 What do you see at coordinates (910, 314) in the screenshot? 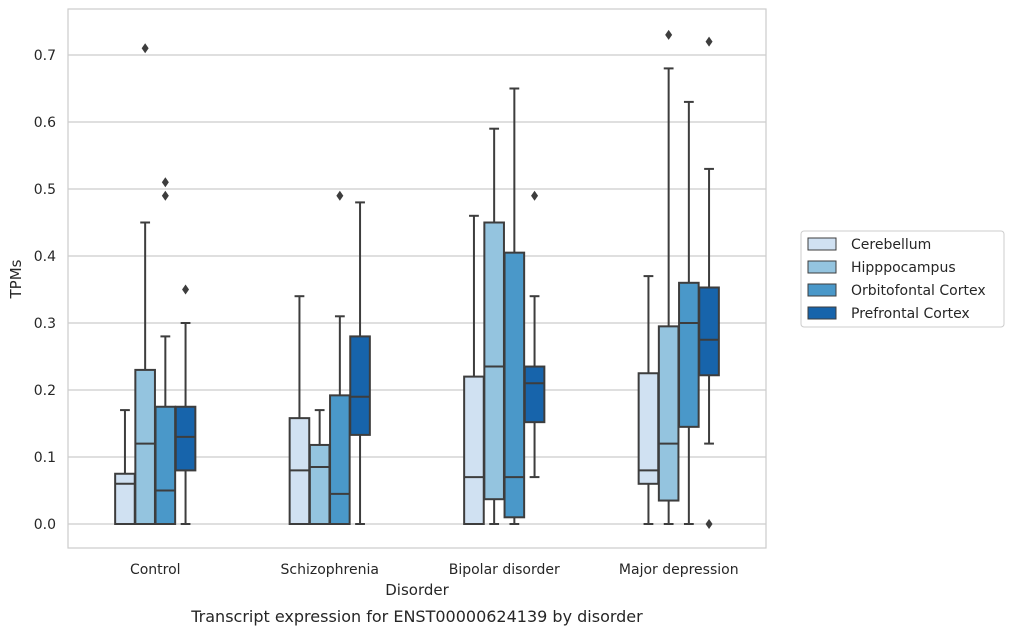
I see `legend-label: Prefrontal Cortex` at bounding box center [910, 314].